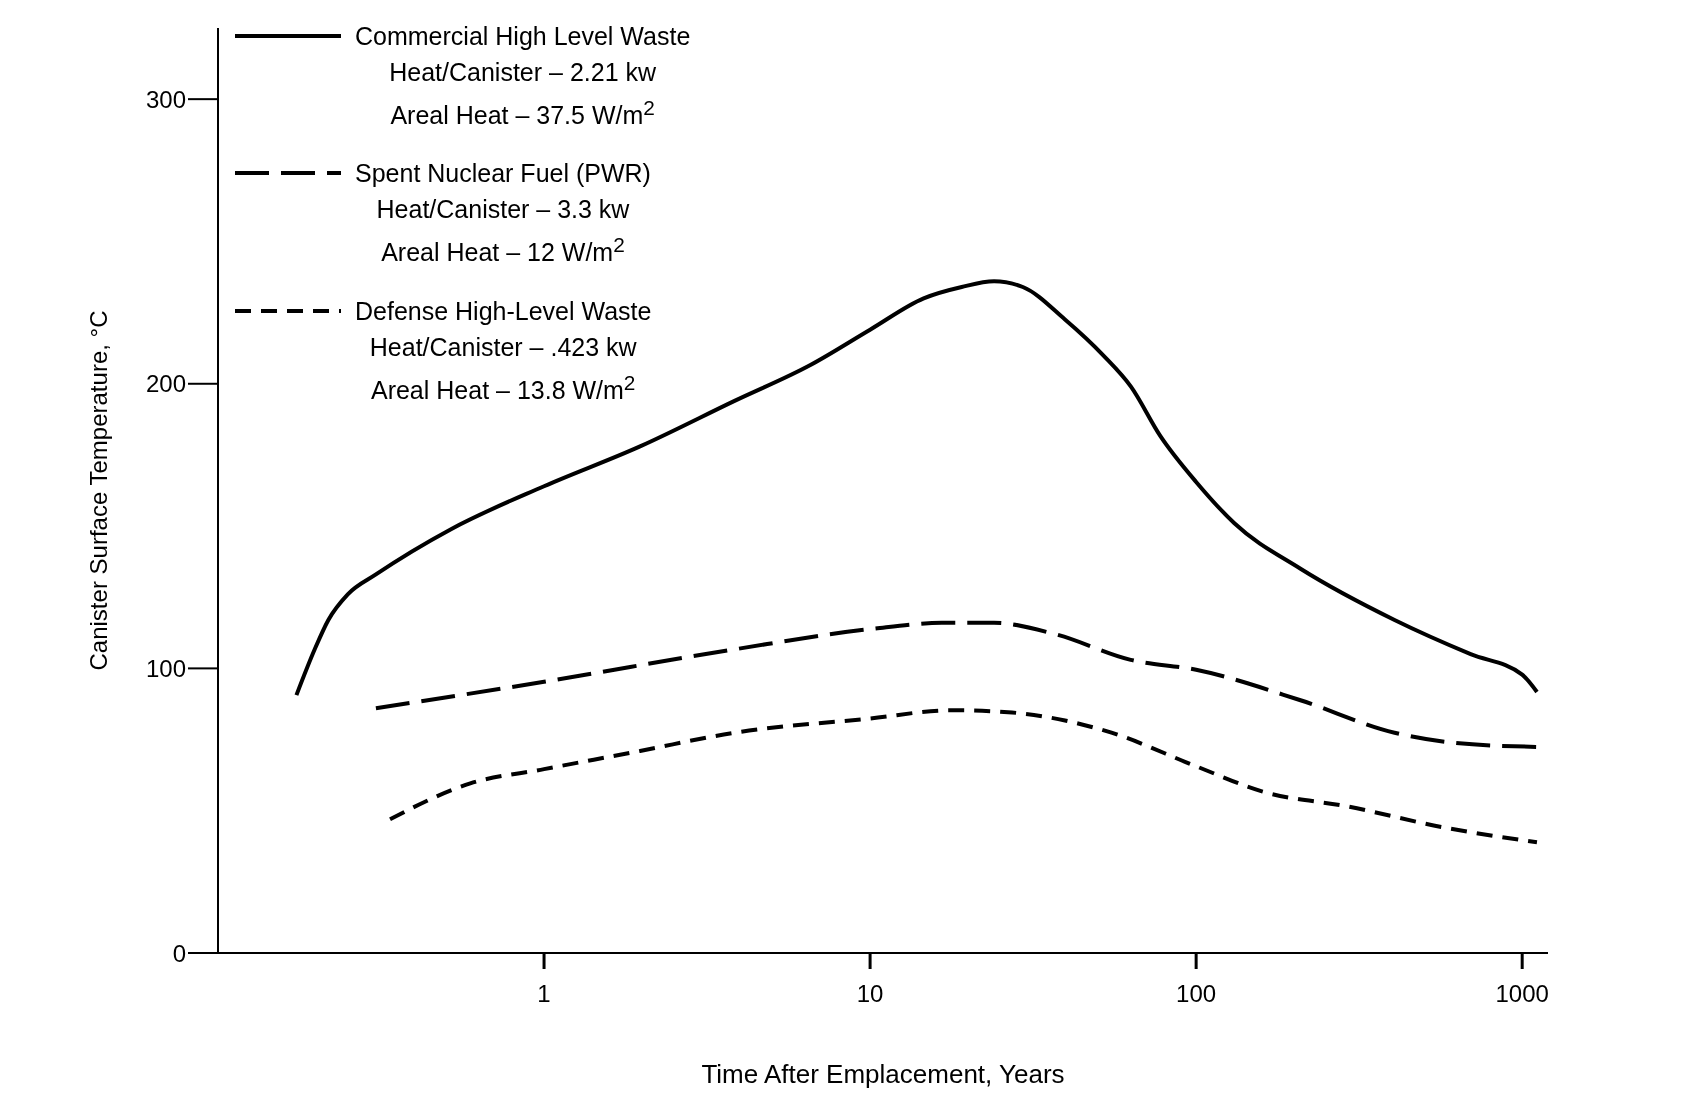  Describe the element at coordinates (98, 490) in the screenshot. I see `y-axis-title: Canister Surface Temperature, °C` at that location.